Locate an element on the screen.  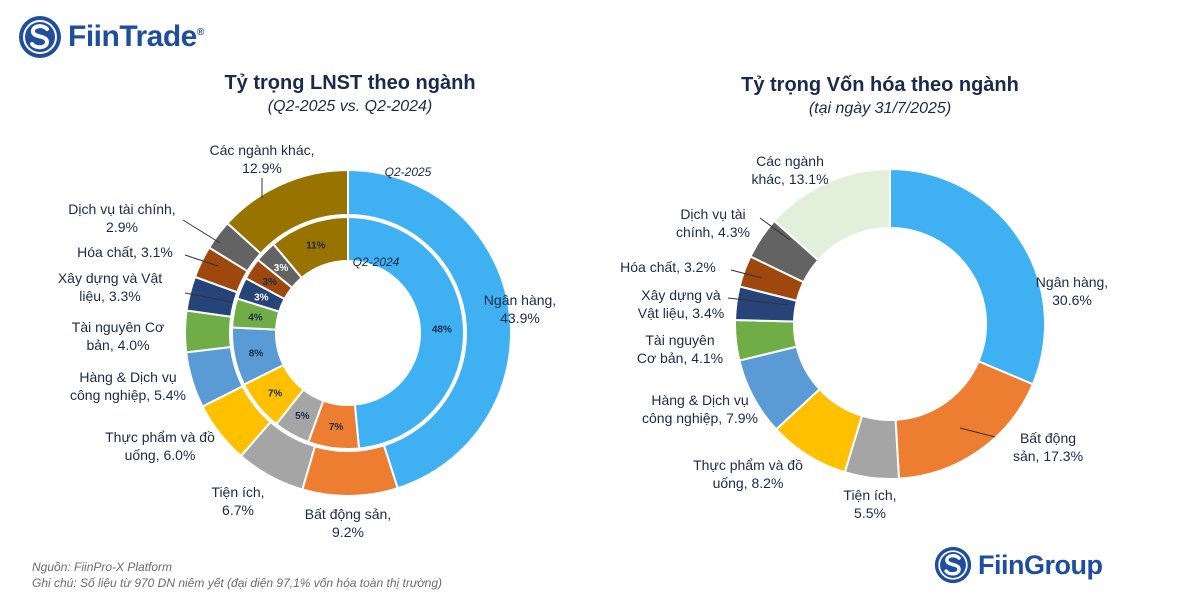
leader-line-xay-dung-va-vat-lieu is located at coordinates (208, 297).